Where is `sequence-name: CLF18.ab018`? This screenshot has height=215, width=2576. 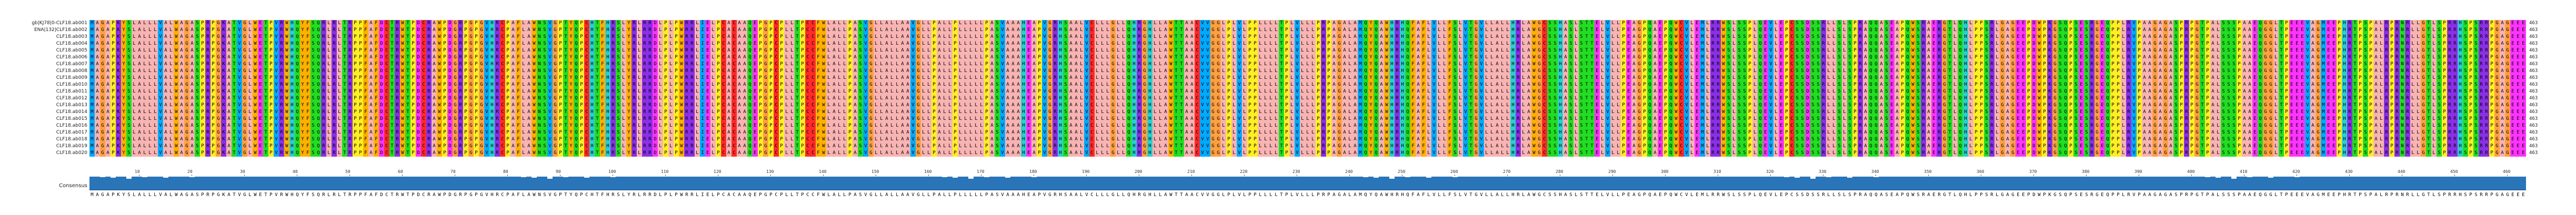 sequence-name: CLF18.ab018 is located at coordinates (45, 139).